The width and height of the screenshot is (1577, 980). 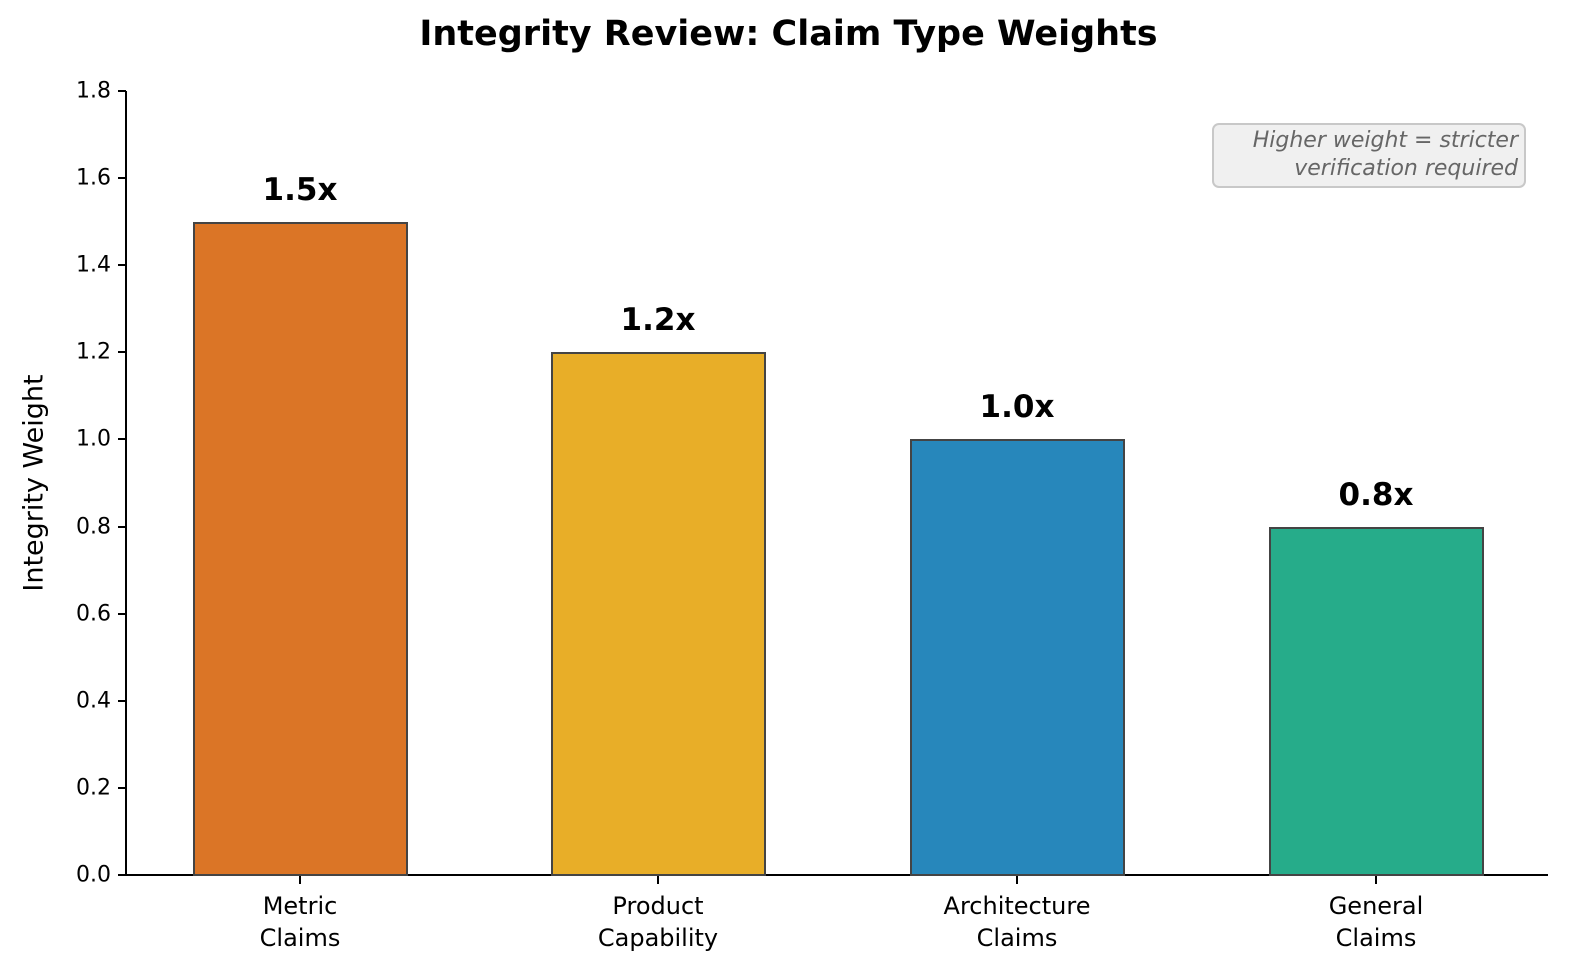 I want to click on y-tick-label: 1.0, so click(x=93, y=439).